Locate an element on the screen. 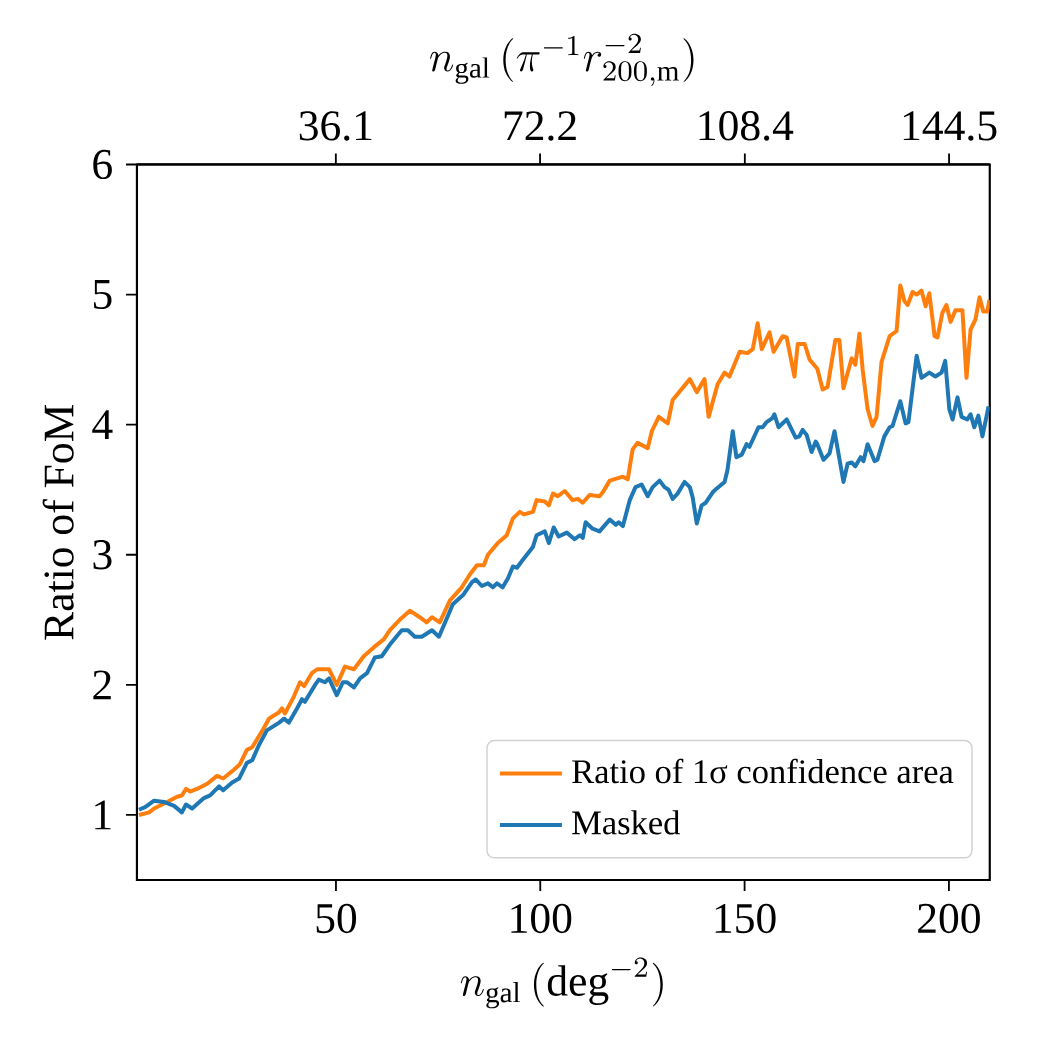 This screenshot has width=1050, height=1050. x2-axis-title: $n_{\mathrm{gal}}\,(\pi^{-1}r_{200,\mathrm{m}}^{-2})$ is located at coordinates (562, 60).